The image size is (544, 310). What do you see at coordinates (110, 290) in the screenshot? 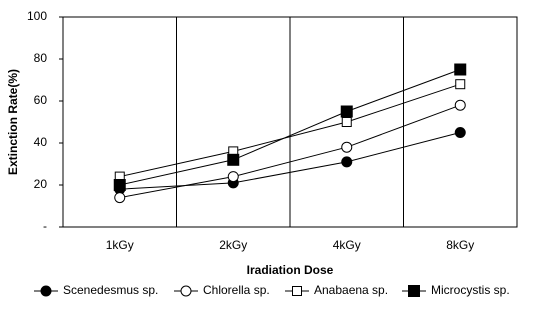
I see `legend-label: Scenedesmus sp.` at bounding box center [110, 290].